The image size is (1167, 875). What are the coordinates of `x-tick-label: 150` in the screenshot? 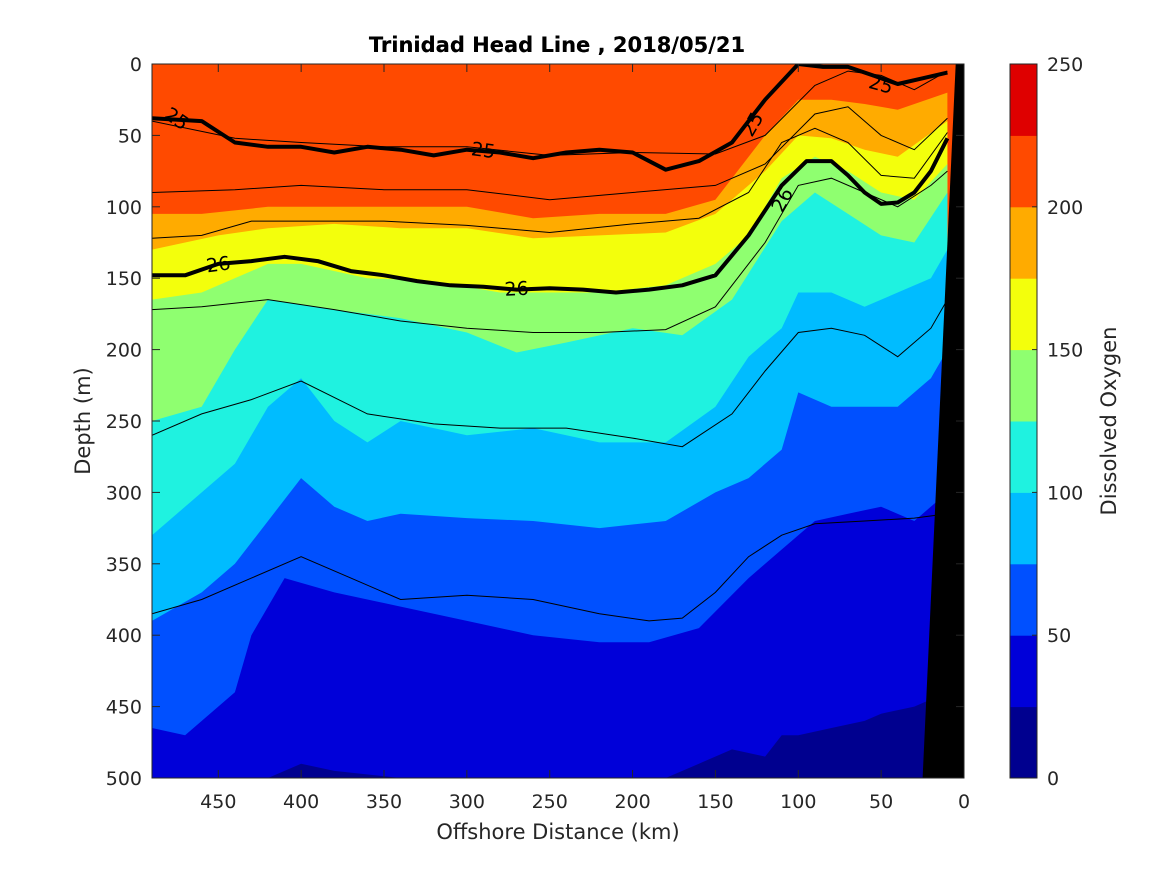 It's located at (715, 802).